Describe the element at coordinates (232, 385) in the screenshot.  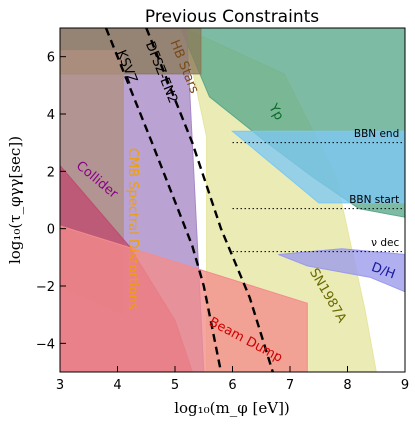
I see `x-tick-label-3: 6` at that location.